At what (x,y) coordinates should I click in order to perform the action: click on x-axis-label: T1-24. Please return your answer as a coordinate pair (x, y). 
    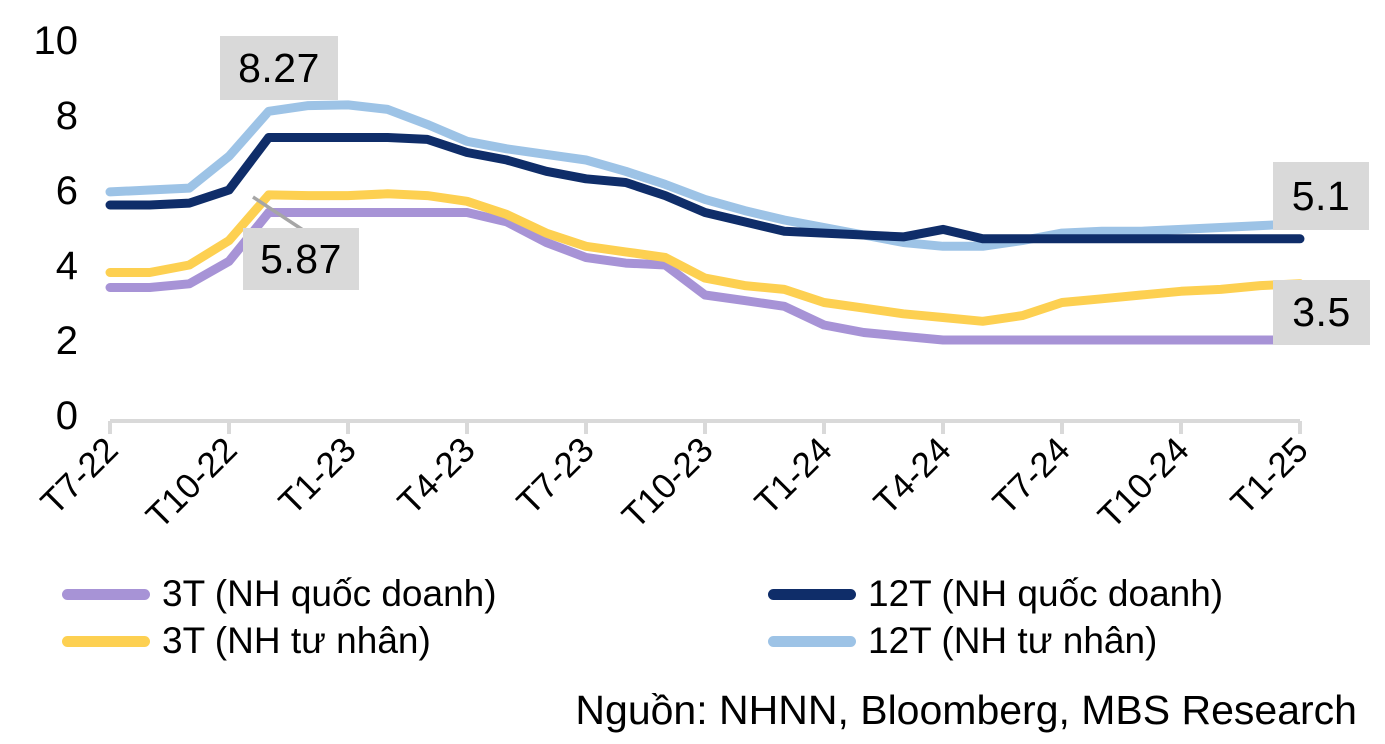
    Looking at the image, I should click on (793, 476).